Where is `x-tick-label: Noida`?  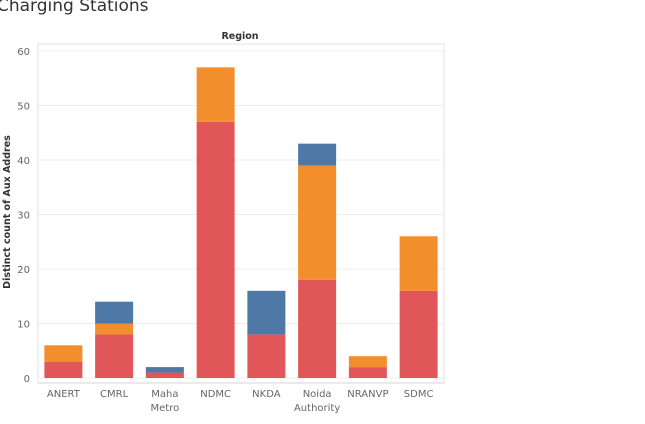
x-tick-label: Noida is located at coordinates (317, 394).